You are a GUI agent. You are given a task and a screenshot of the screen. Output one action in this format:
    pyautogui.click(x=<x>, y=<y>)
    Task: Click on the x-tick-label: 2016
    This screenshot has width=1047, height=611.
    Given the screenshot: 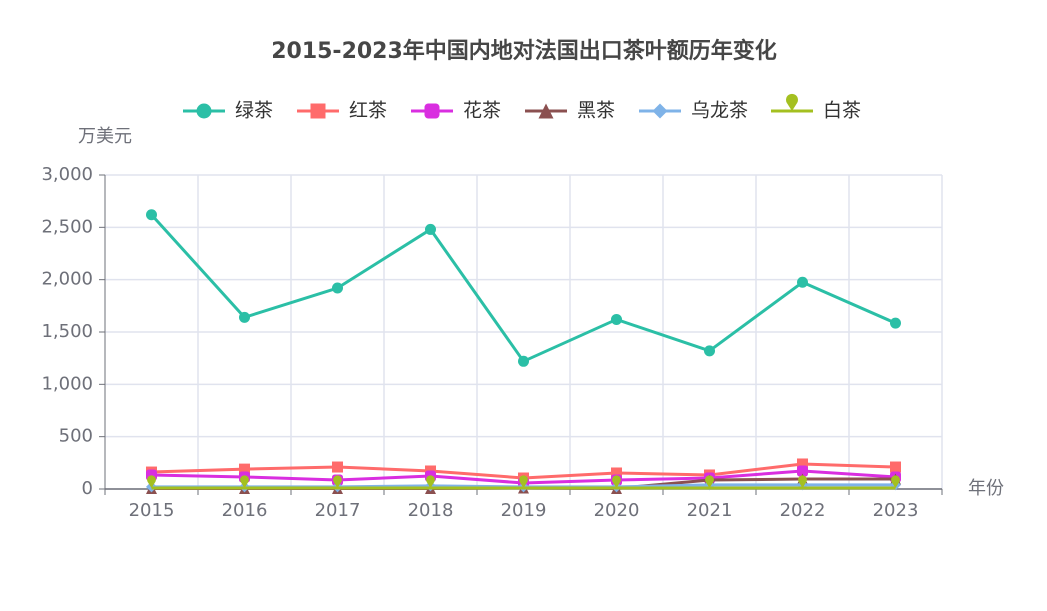 What is the action you would take?
    pyautogui.click(x=245, y=510)
    